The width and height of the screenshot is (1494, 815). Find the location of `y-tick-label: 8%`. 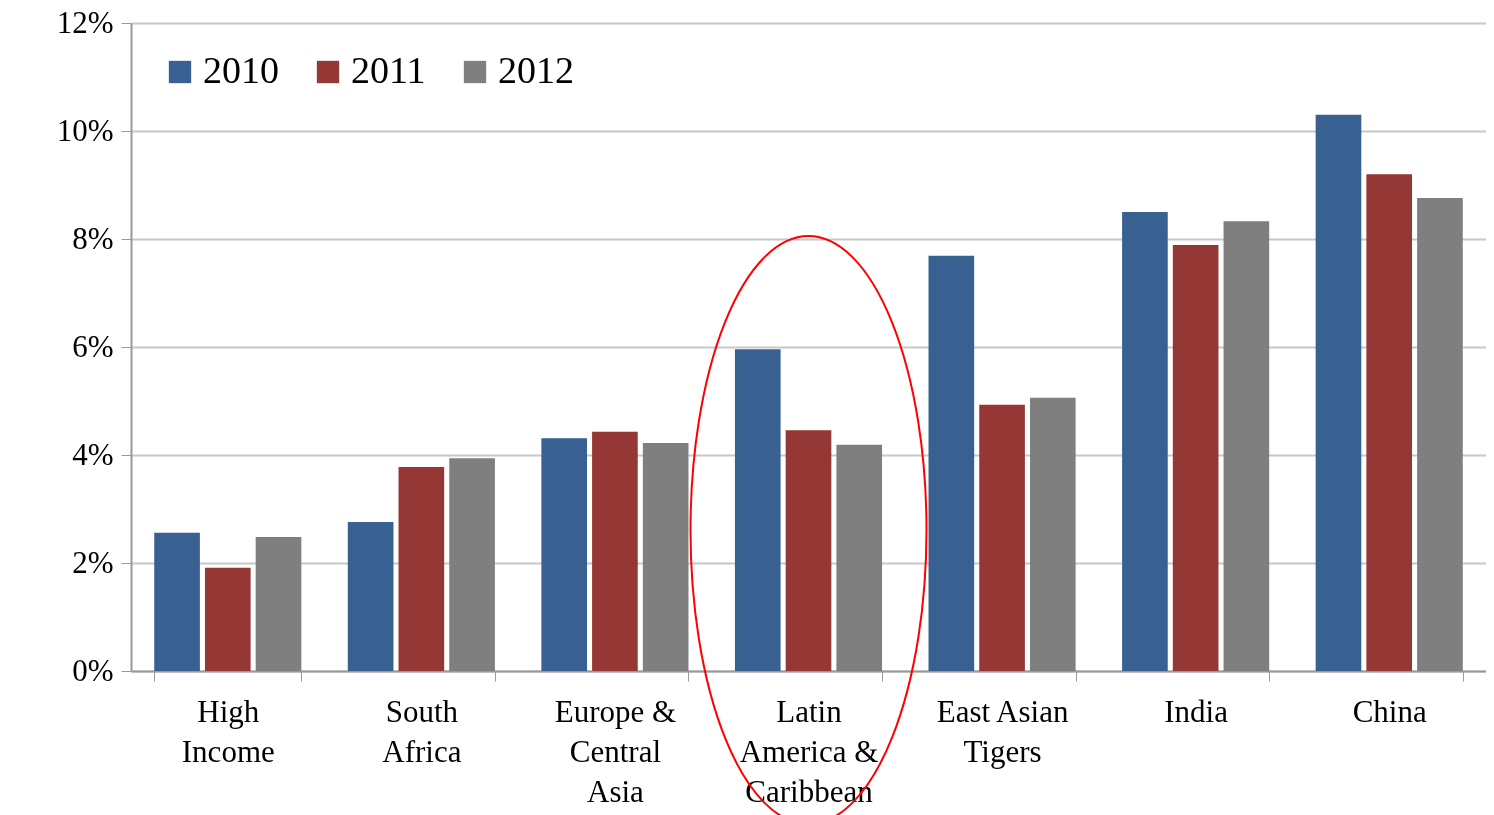

y-tick-label: 8% is located at coordinates (93, 238).